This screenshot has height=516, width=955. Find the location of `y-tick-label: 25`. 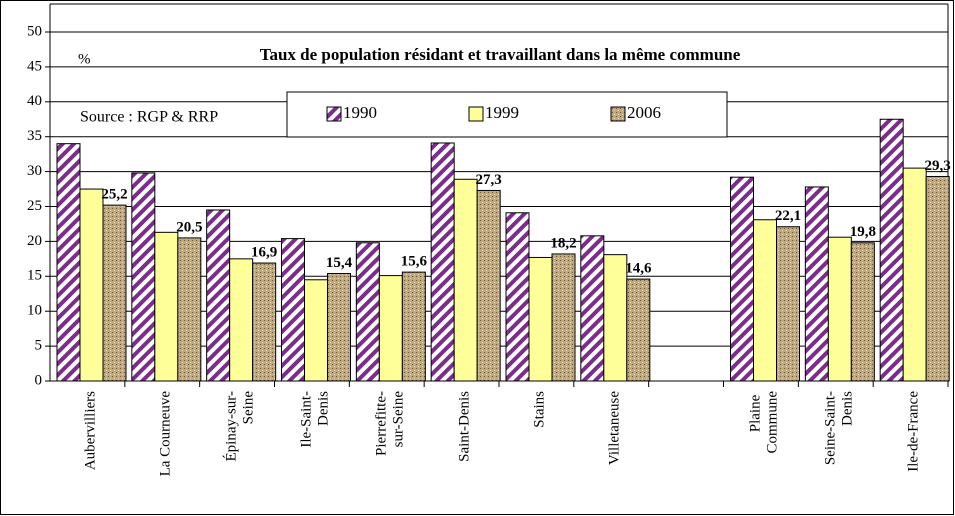

y-tick-label: 25 is located at coordinates (34, 206).